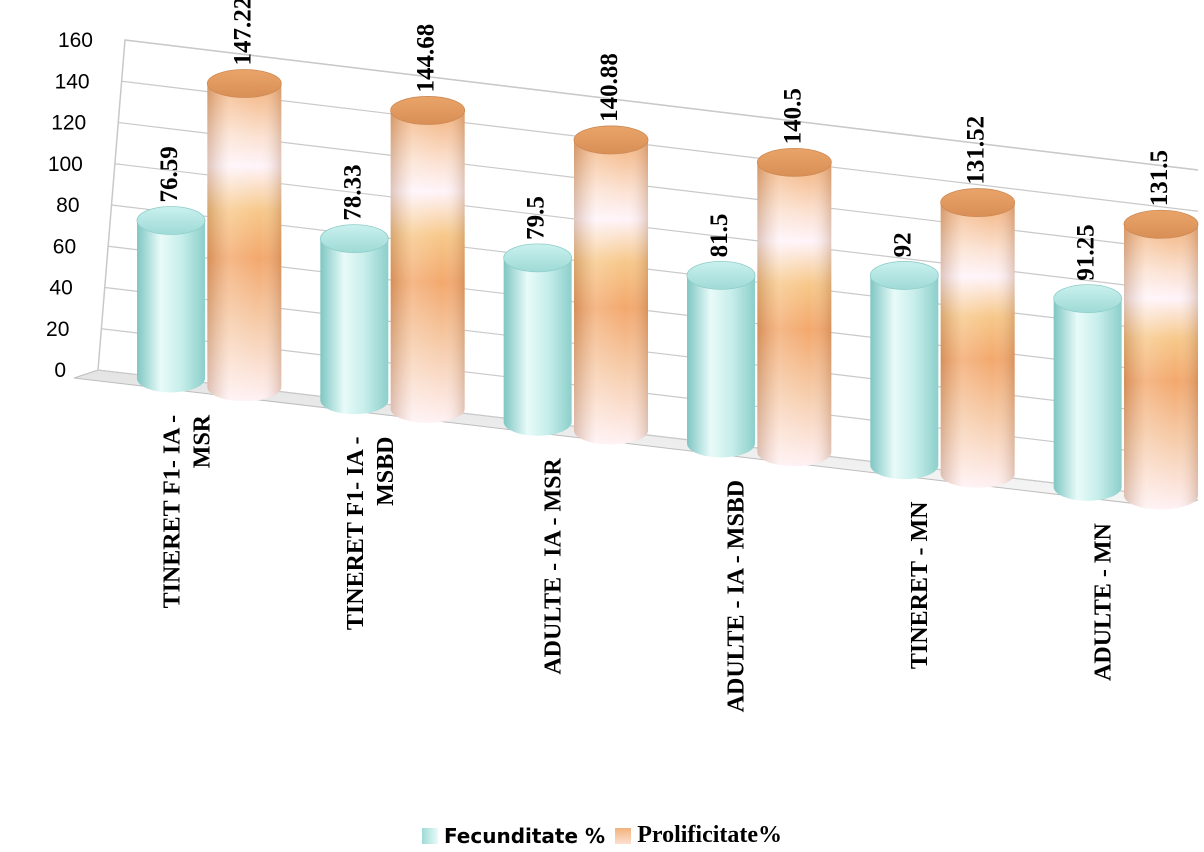 The height and width of the screenshot is (852, 1204). Describe the element at coordinates (169, 174) in the screenshot. I see `value-label-fecunditate: 76.59` at that location.